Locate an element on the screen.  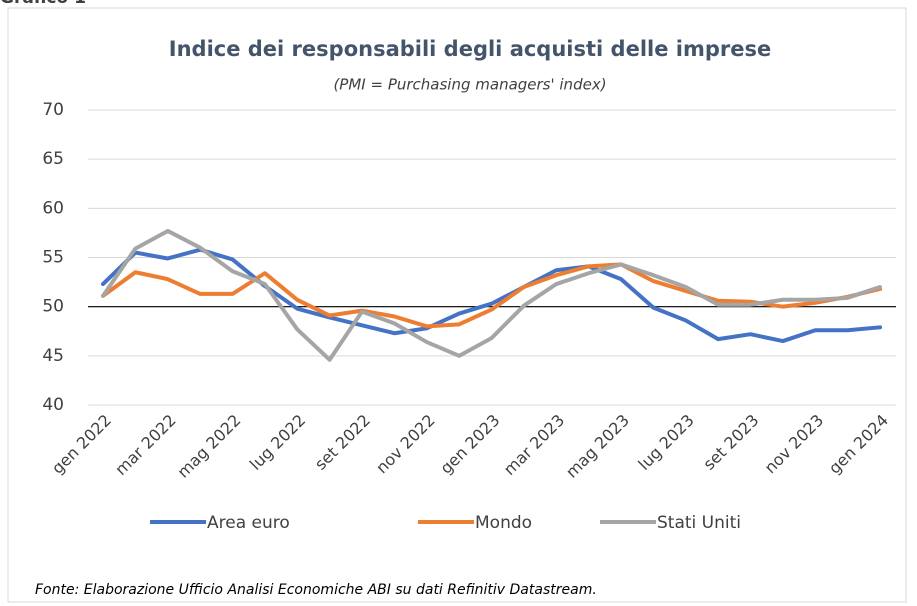
data-line is located at coordinates (491, 295).